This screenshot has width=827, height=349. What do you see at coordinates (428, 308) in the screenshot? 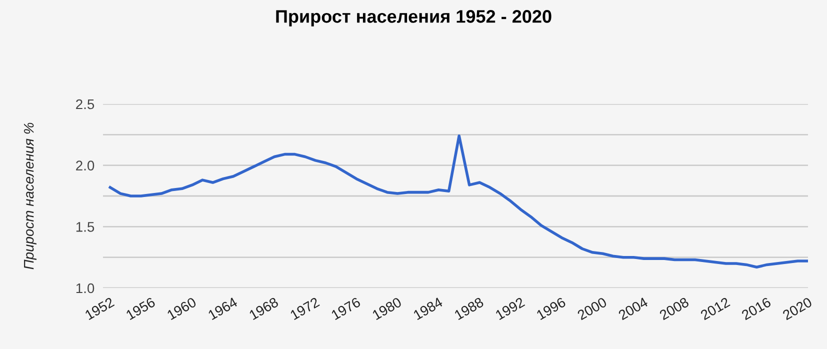
I see `x-tick-label: 1984` at bounding box center [428, 308].